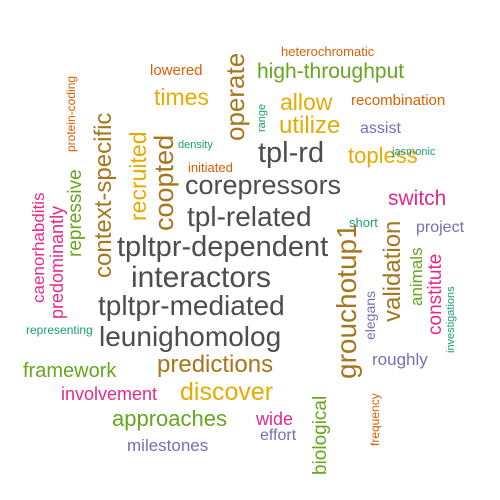 The width and height of the screenshot is (500, 500). I want to click on word-corepressors: corepressors, so click(263, 185).